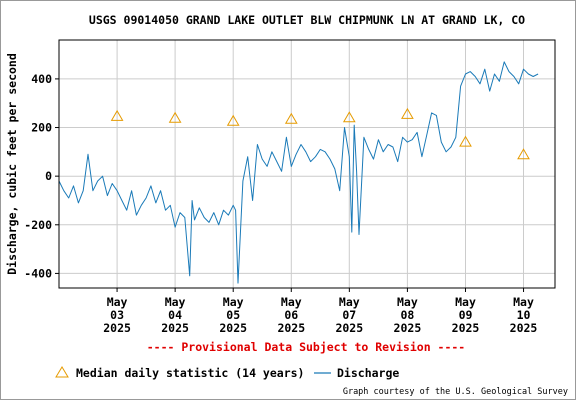  Describe the element at coordinates (407, 315) in the screenshot. I see `x-tick-label: 08` at that location.